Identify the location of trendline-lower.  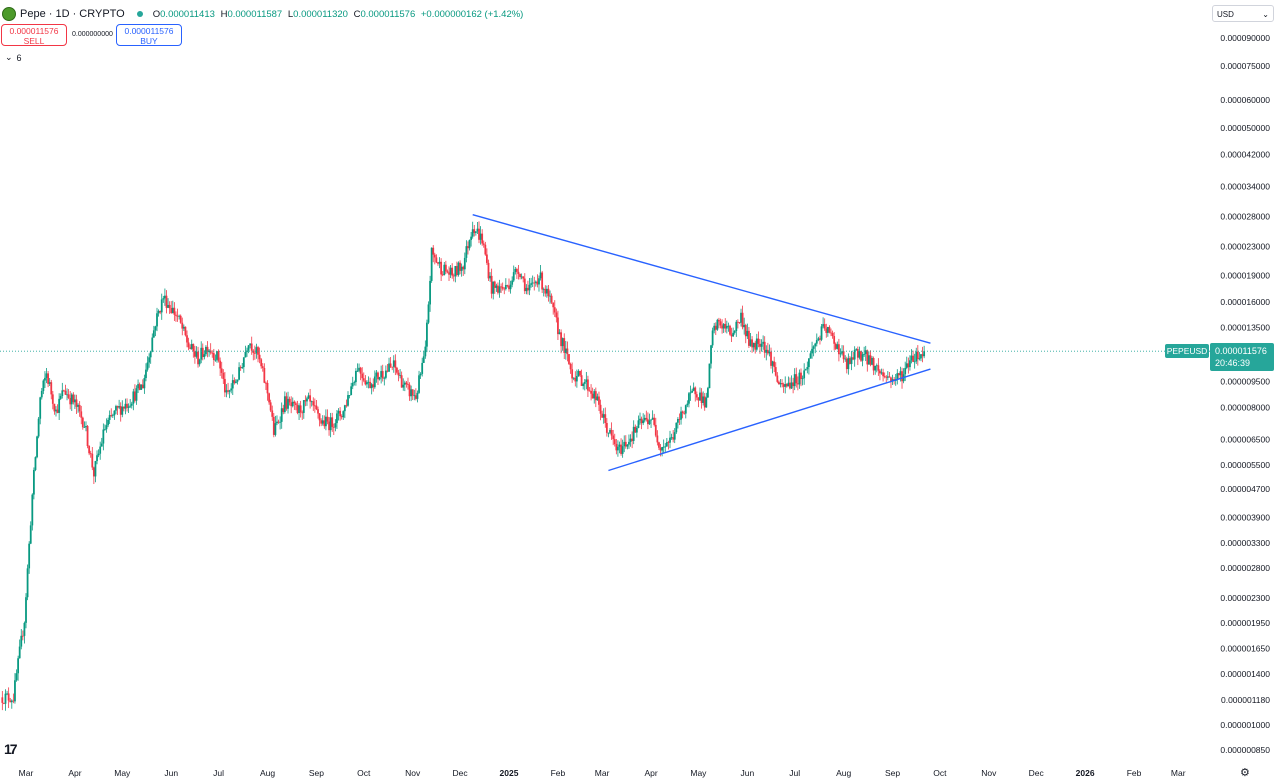
(769, 420).